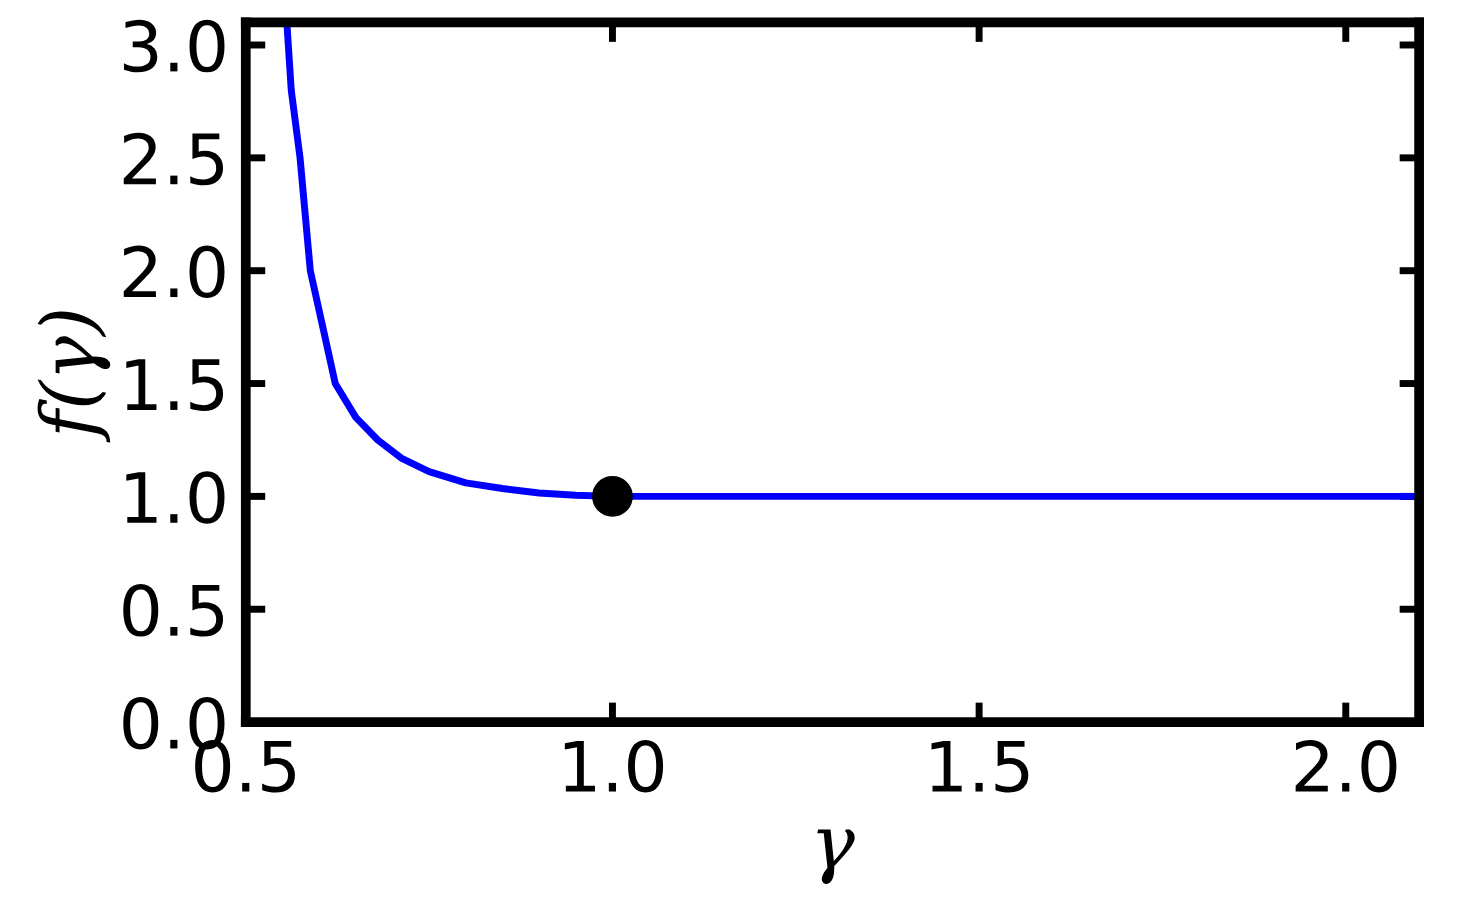  What do you see at coordinates (174, 272) in the screenshot?
I see `y-tick-label: 2.0` at bounding box center [174, 272].